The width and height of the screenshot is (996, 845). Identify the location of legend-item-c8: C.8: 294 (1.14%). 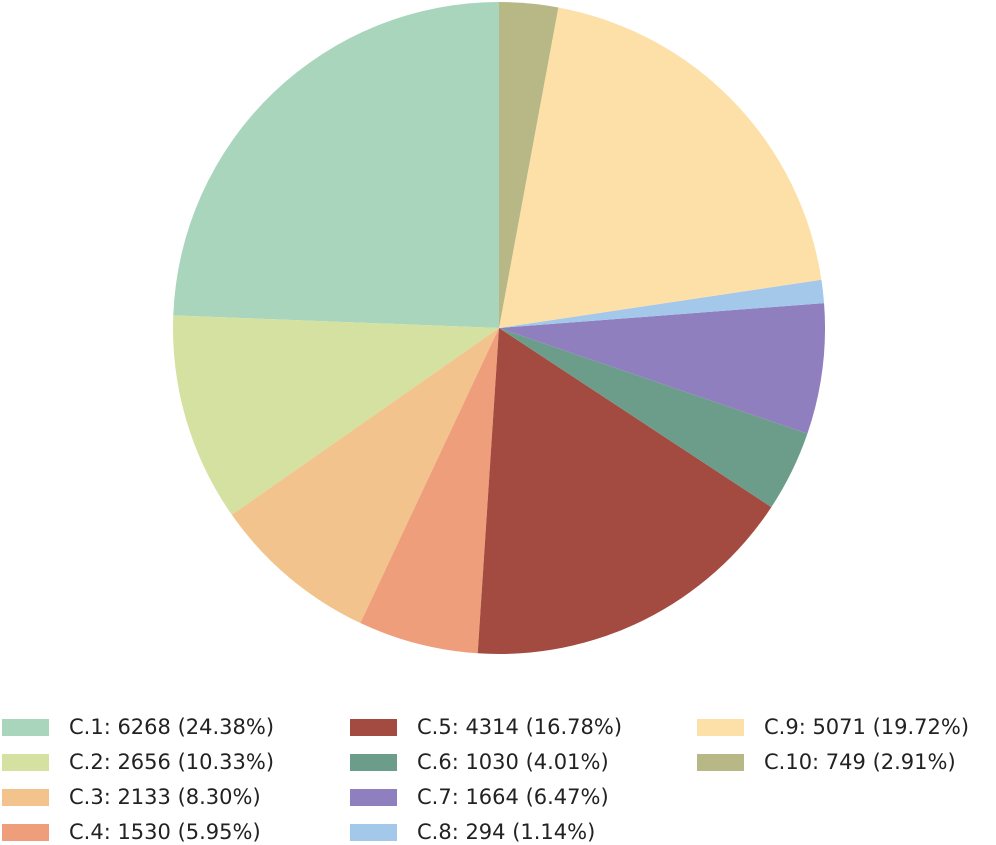
(472, 832).